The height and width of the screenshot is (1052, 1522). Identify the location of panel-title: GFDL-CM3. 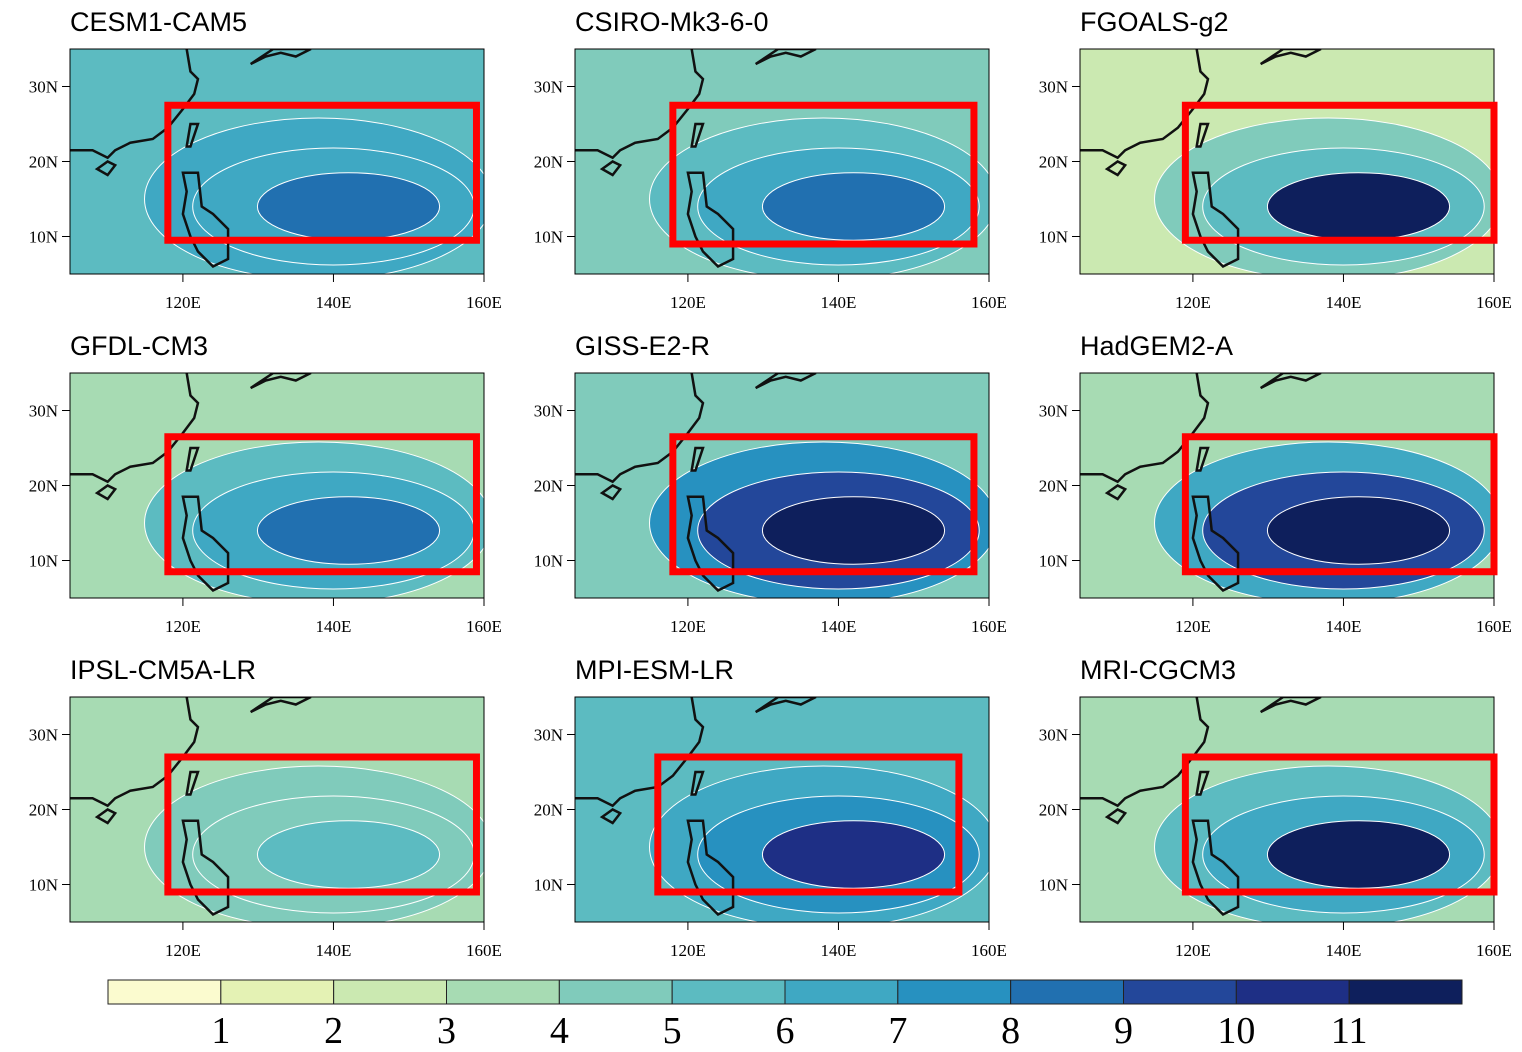
(139, 346).